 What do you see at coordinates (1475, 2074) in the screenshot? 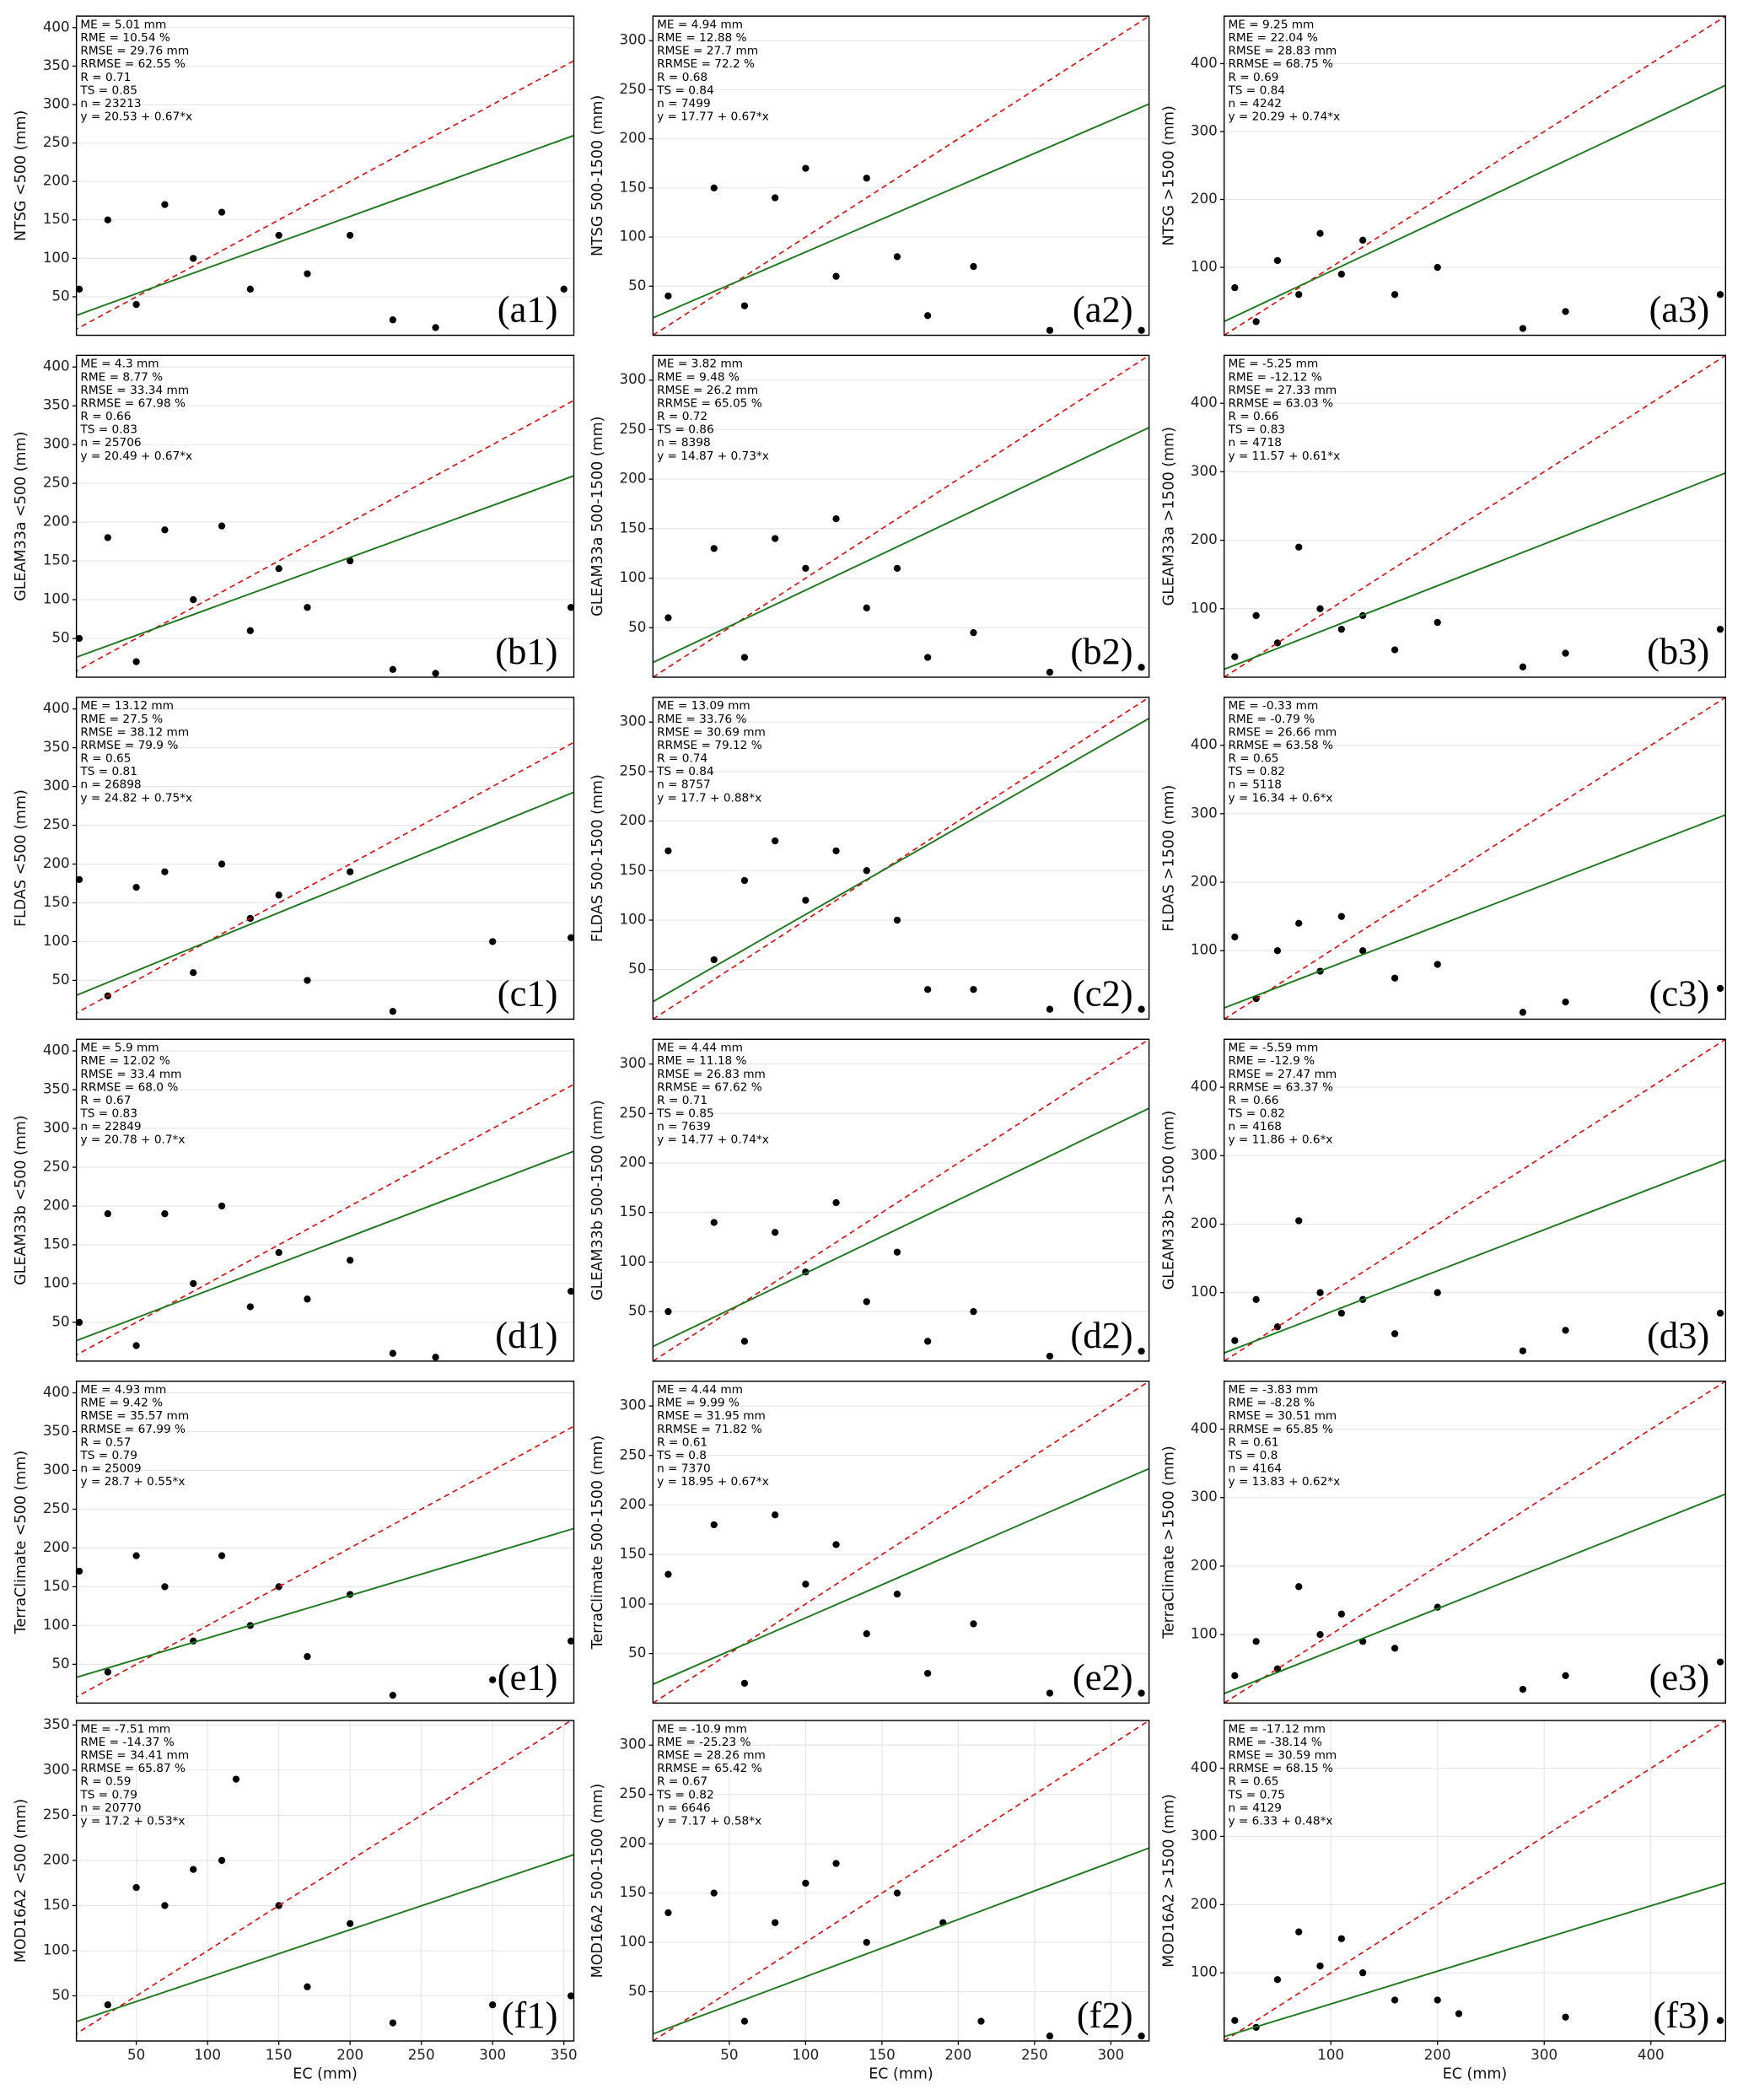
I see `x-axis-label: EC (mm)` at bounding box center [1475, 2074].